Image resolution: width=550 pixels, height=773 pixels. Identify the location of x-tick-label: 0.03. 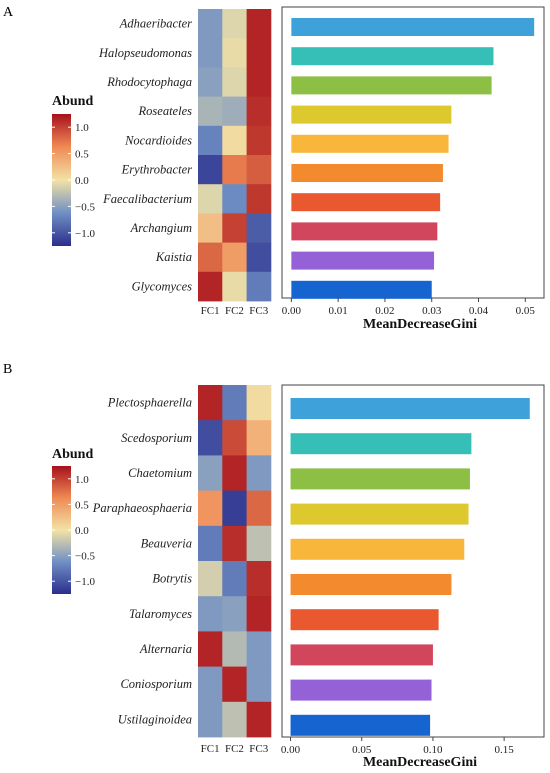
(432, 311).